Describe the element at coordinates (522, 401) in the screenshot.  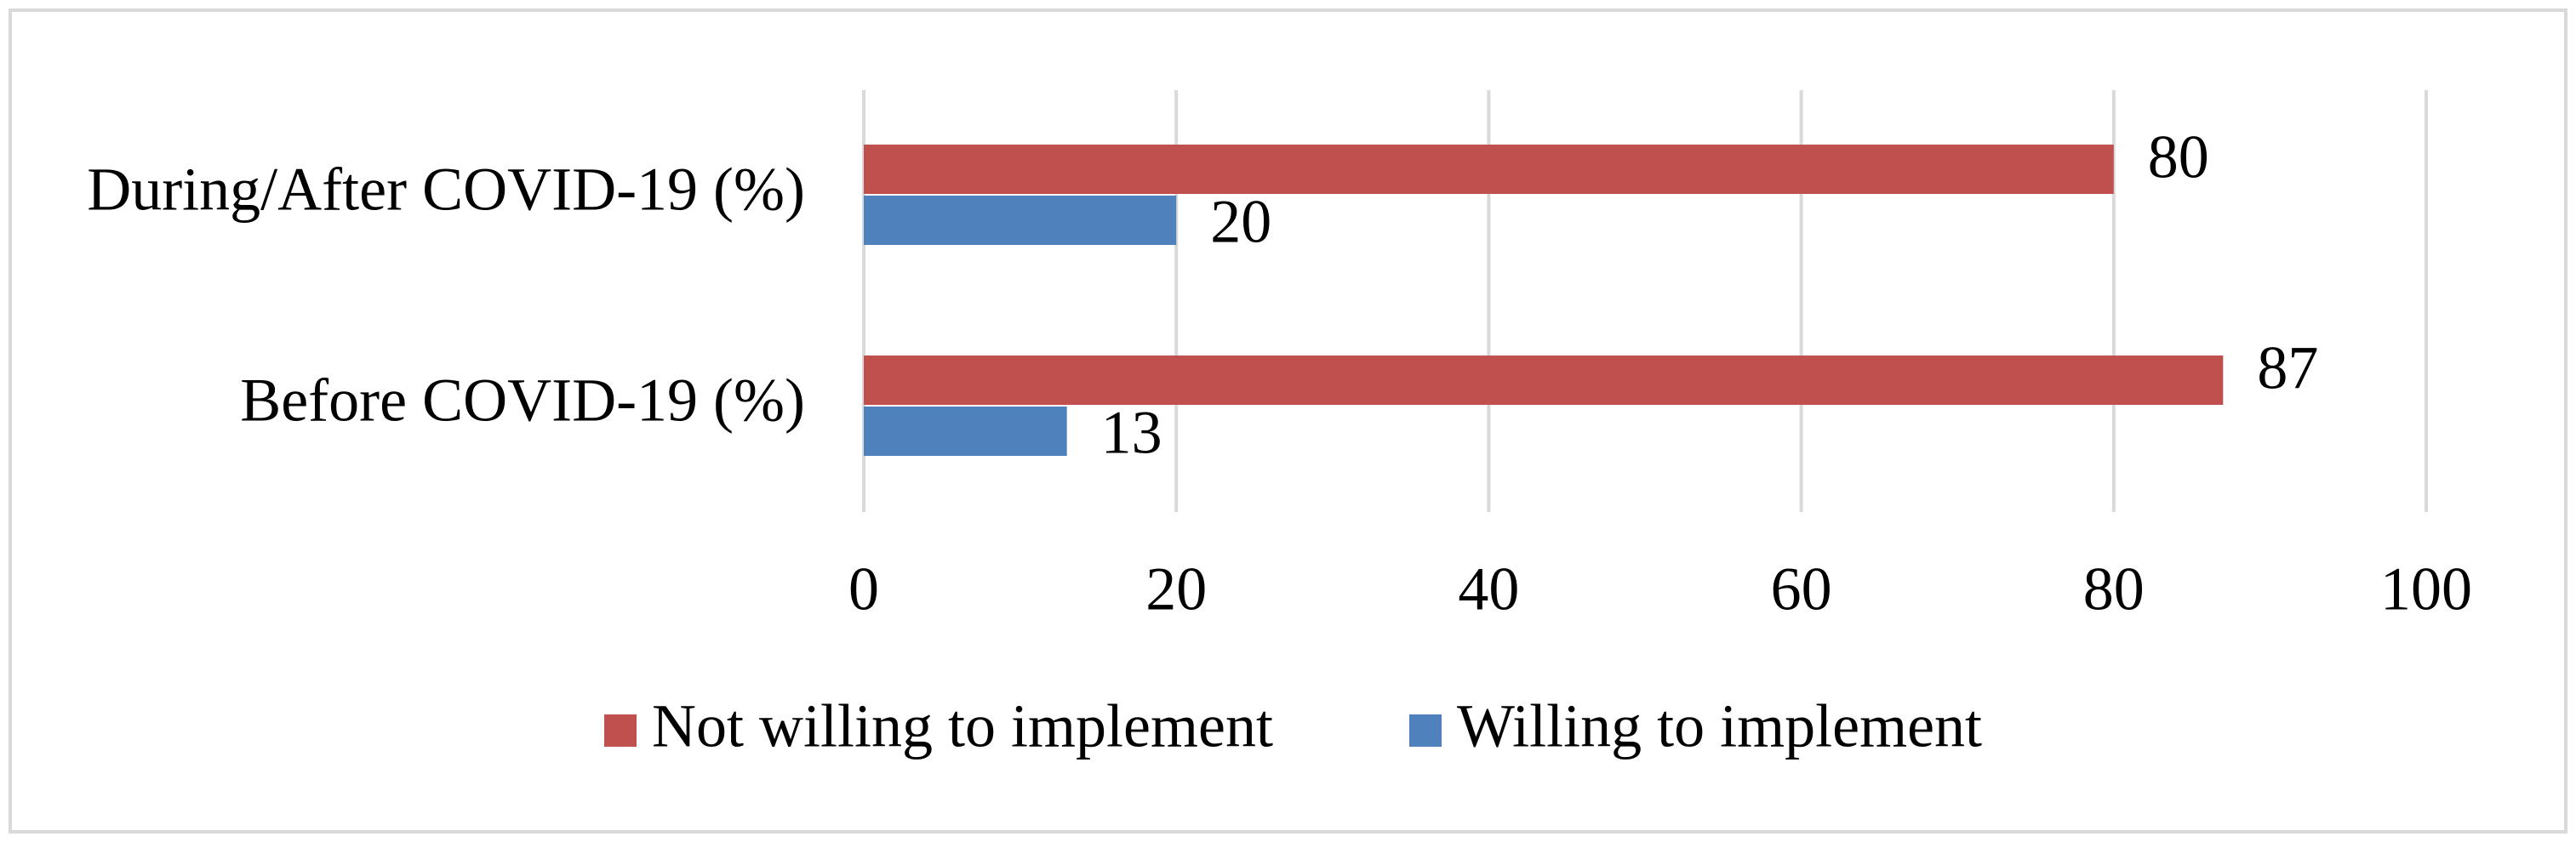
I see `y-tick-label: Before COVID-19 (%)` at that location.